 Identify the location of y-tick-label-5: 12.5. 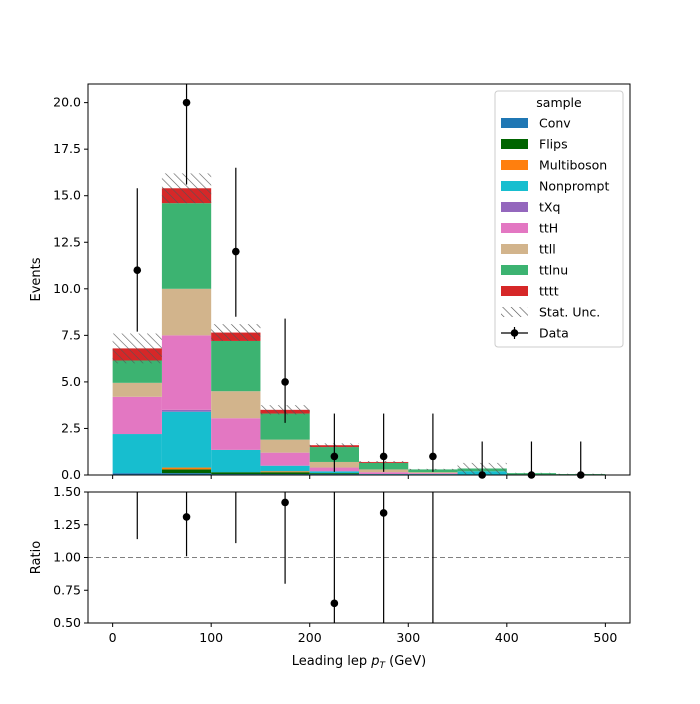
(67, 241).